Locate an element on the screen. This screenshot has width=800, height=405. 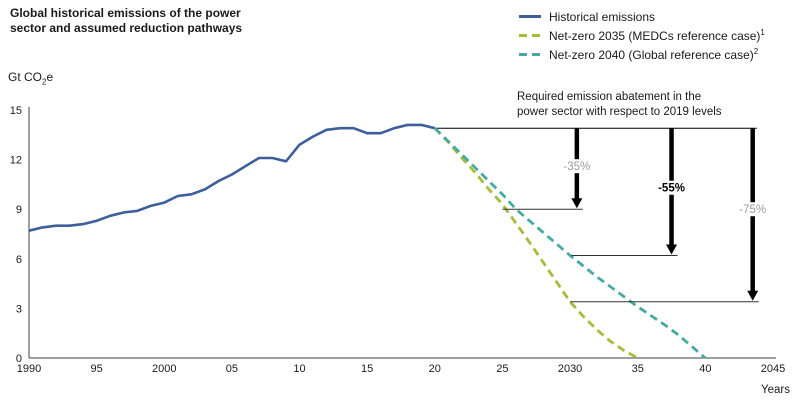
chart-title-line2: sector and assumed reduction pathways is located at coordinates (126, 28).